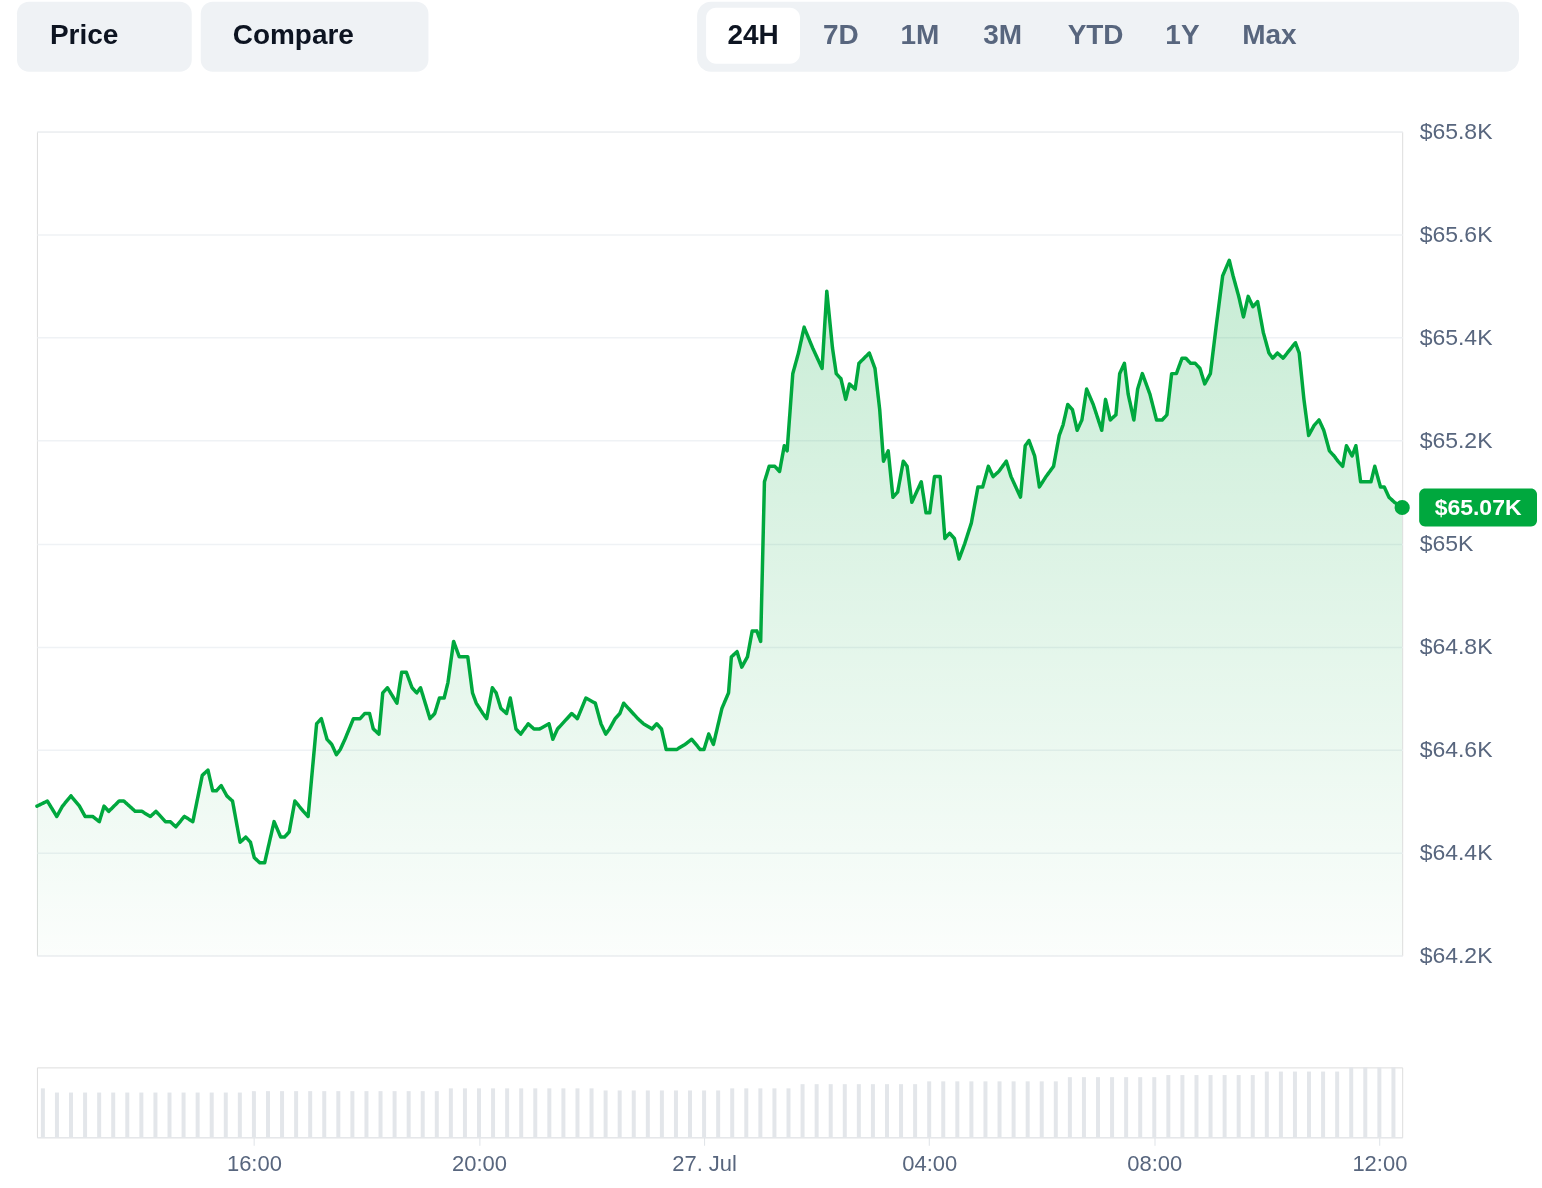 The width and height of the screenshot is (1542, 1188). I want to click on x-tick-label: 20:00, so click(479, 1163).